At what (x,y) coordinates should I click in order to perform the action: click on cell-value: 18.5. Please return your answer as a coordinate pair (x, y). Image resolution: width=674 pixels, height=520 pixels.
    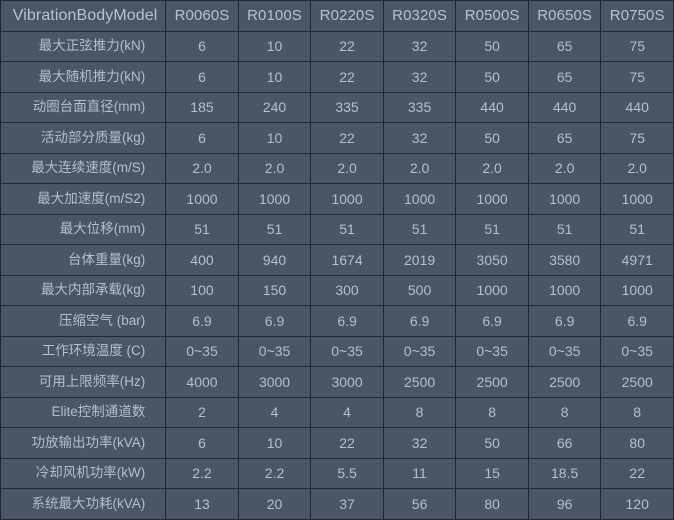
    Looking at the image, I should click on (564, 473).